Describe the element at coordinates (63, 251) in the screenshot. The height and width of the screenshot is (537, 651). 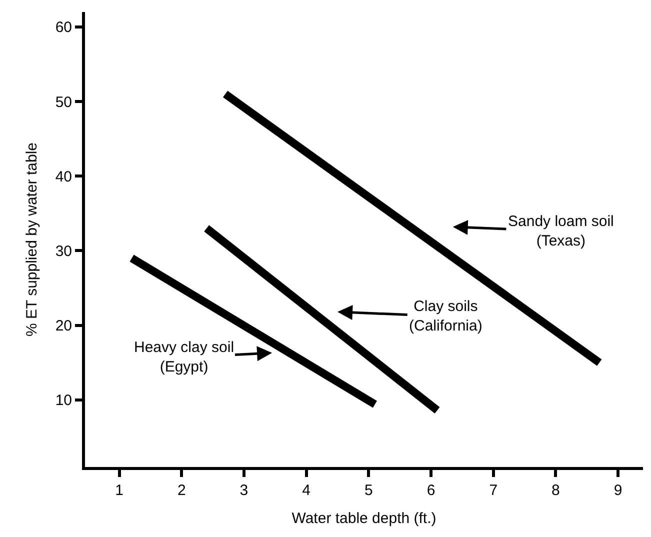
I see `y-tick-label: 30` at that location.